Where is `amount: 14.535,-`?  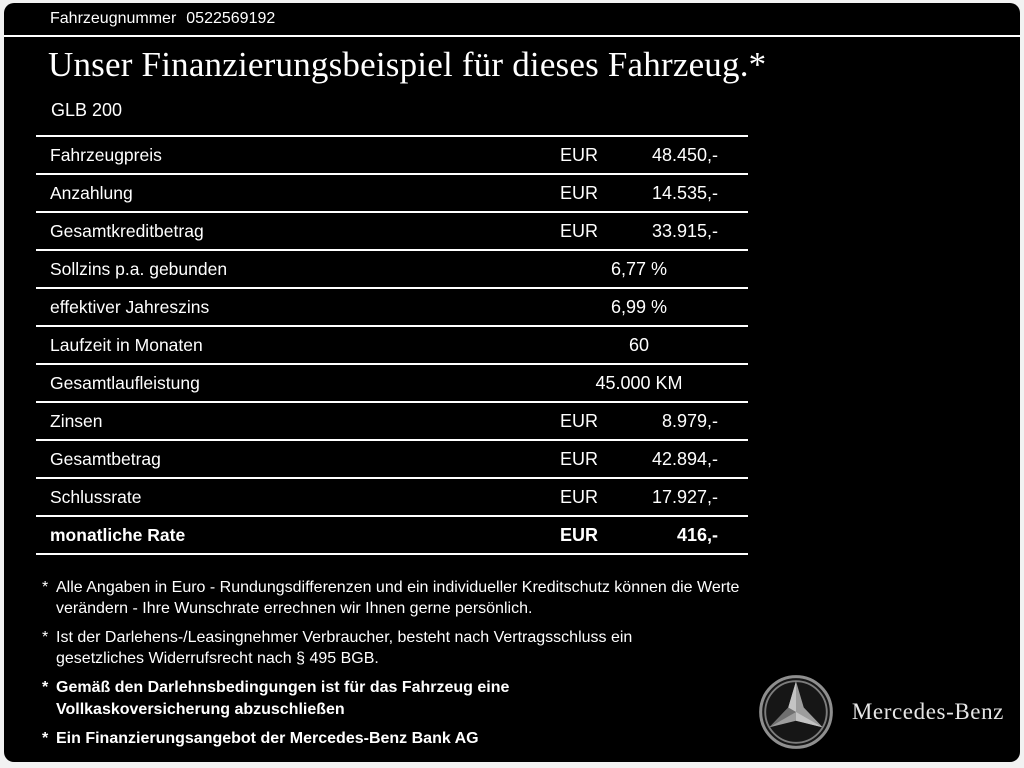
amount: 14.535,- is located at coordinates (684, 192).